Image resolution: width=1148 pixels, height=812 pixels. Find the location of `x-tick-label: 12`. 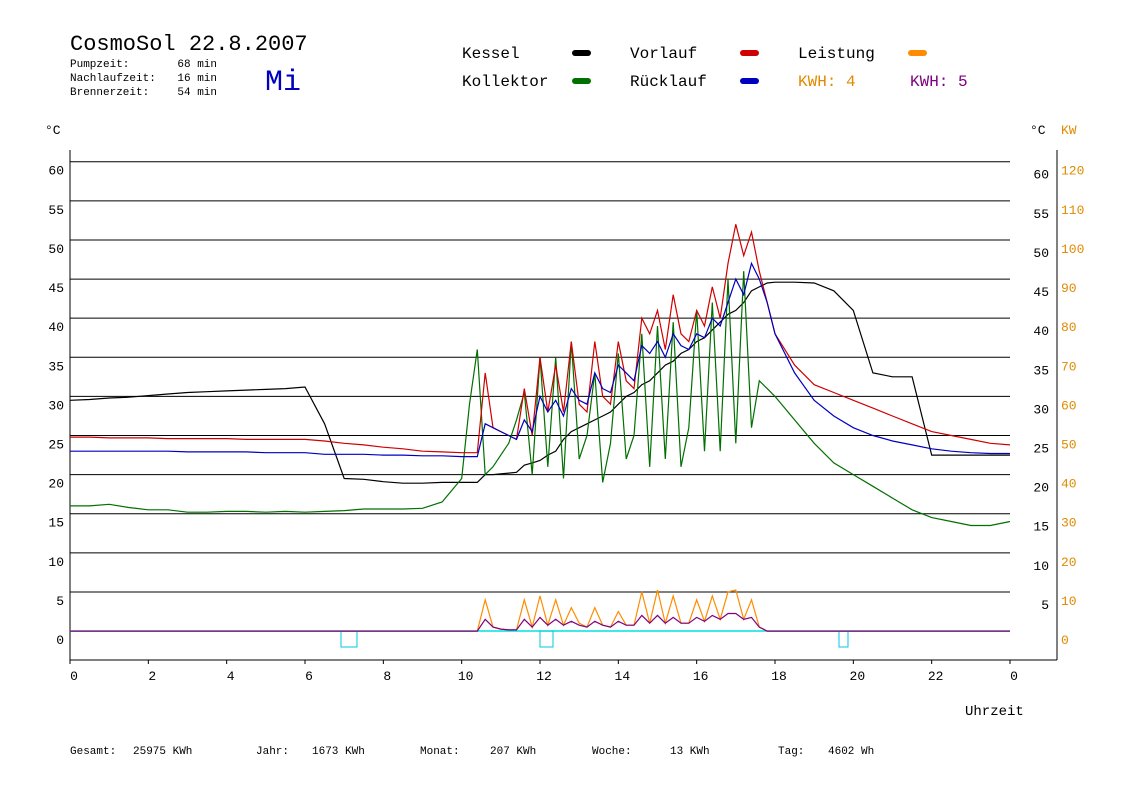

x-tick-label: 12 is located at coordinates (544, 676).